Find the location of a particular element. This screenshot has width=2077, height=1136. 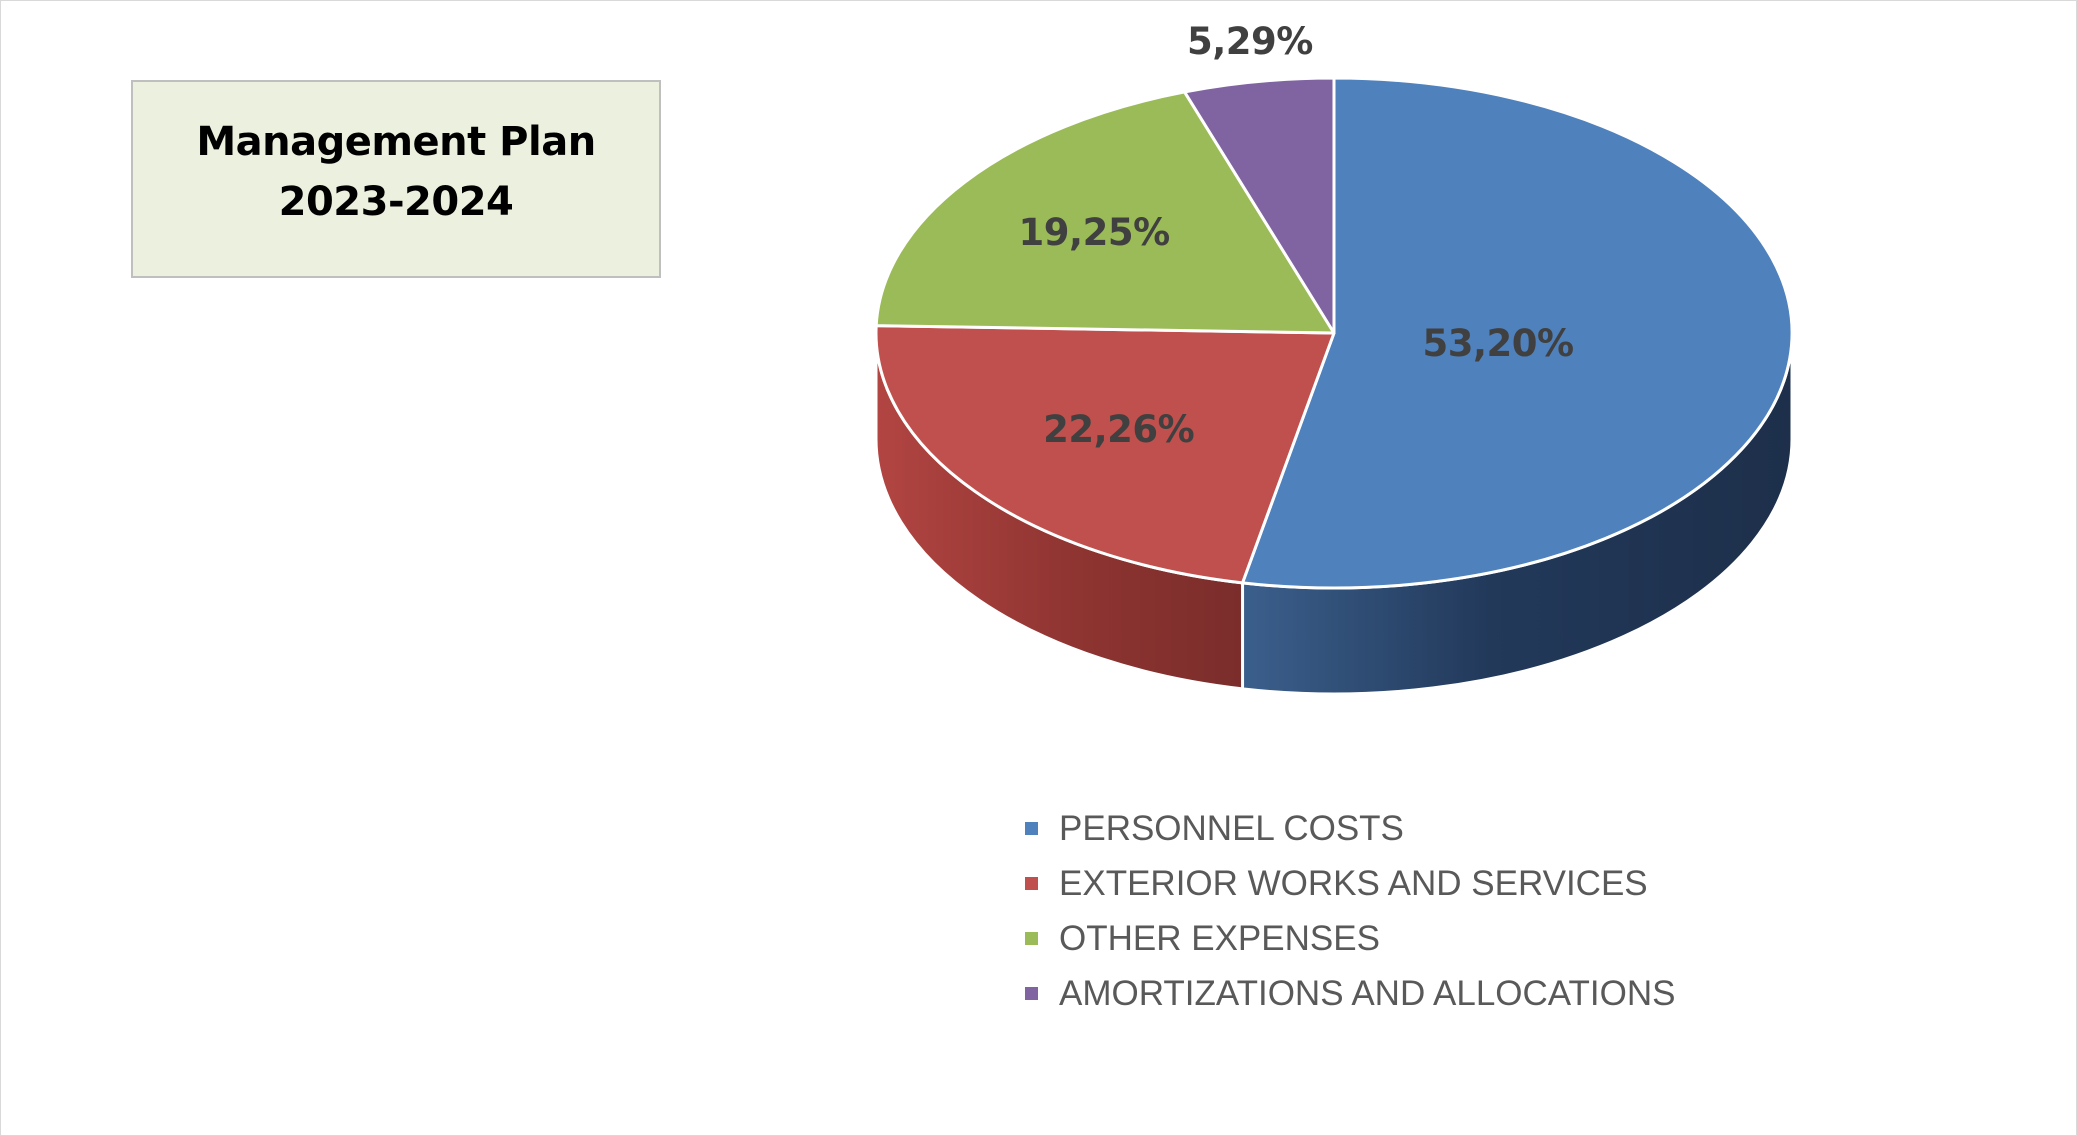

data-label-1: 22,26% is located at coordinates (1118, 429).